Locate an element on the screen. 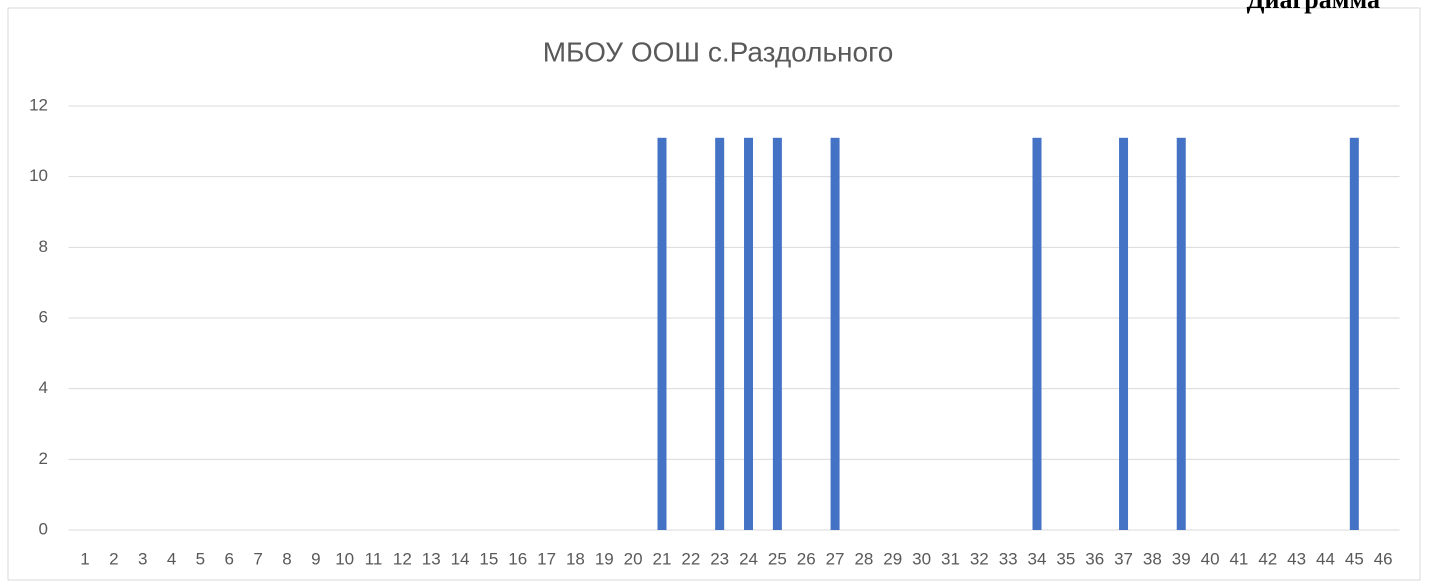  x-tick-label: 42 is located at coordinates (1267, 558).